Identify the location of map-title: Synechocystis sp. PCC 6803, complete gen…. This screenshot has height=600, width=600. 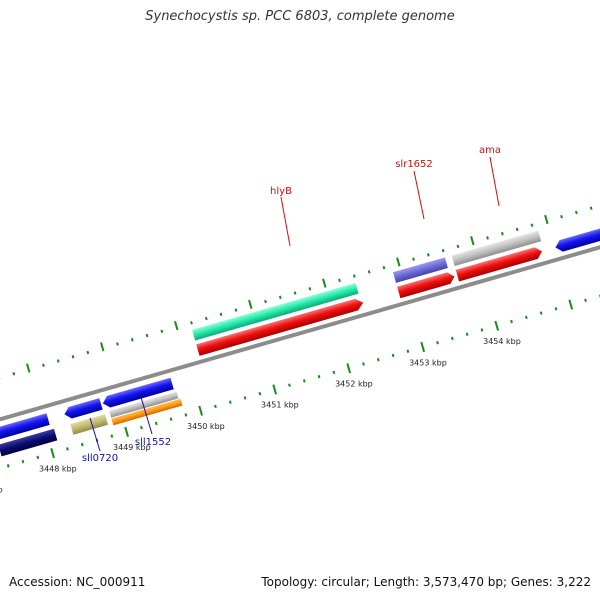
(300, 16).